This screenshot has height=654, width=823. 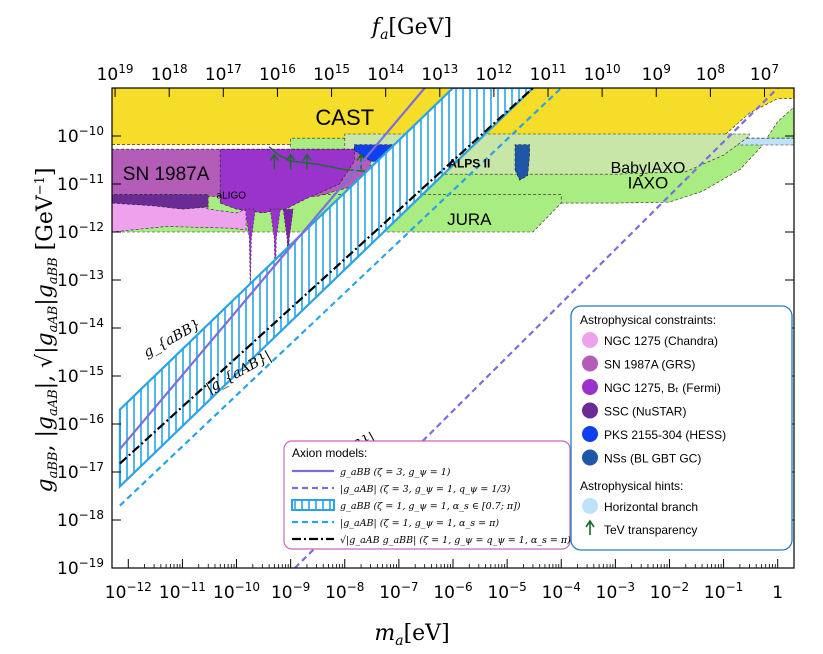 I want to click on x-tick-label-12: 1, so click(x=777, y=593).